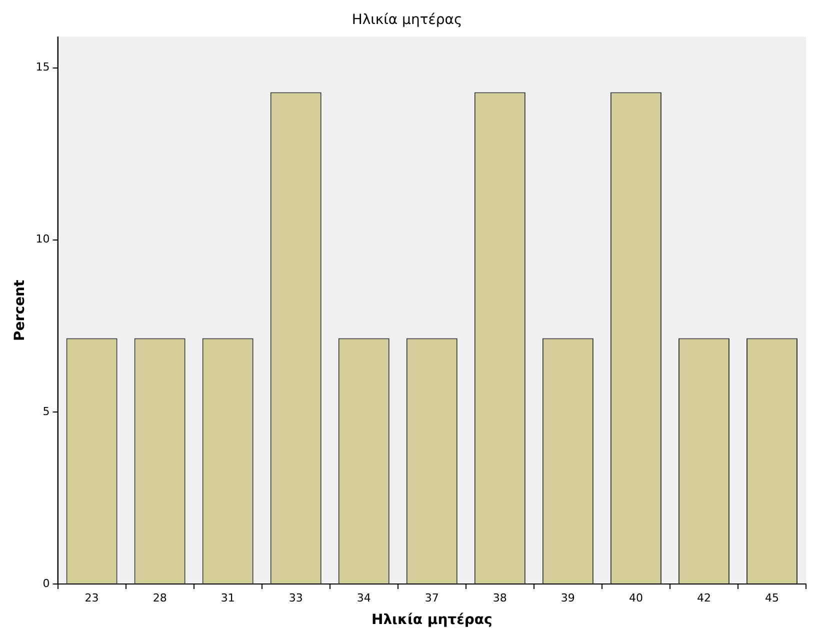 This screenshot has height=641, width=824. I want to click on x-tick-label: 38, so click(499, 597).